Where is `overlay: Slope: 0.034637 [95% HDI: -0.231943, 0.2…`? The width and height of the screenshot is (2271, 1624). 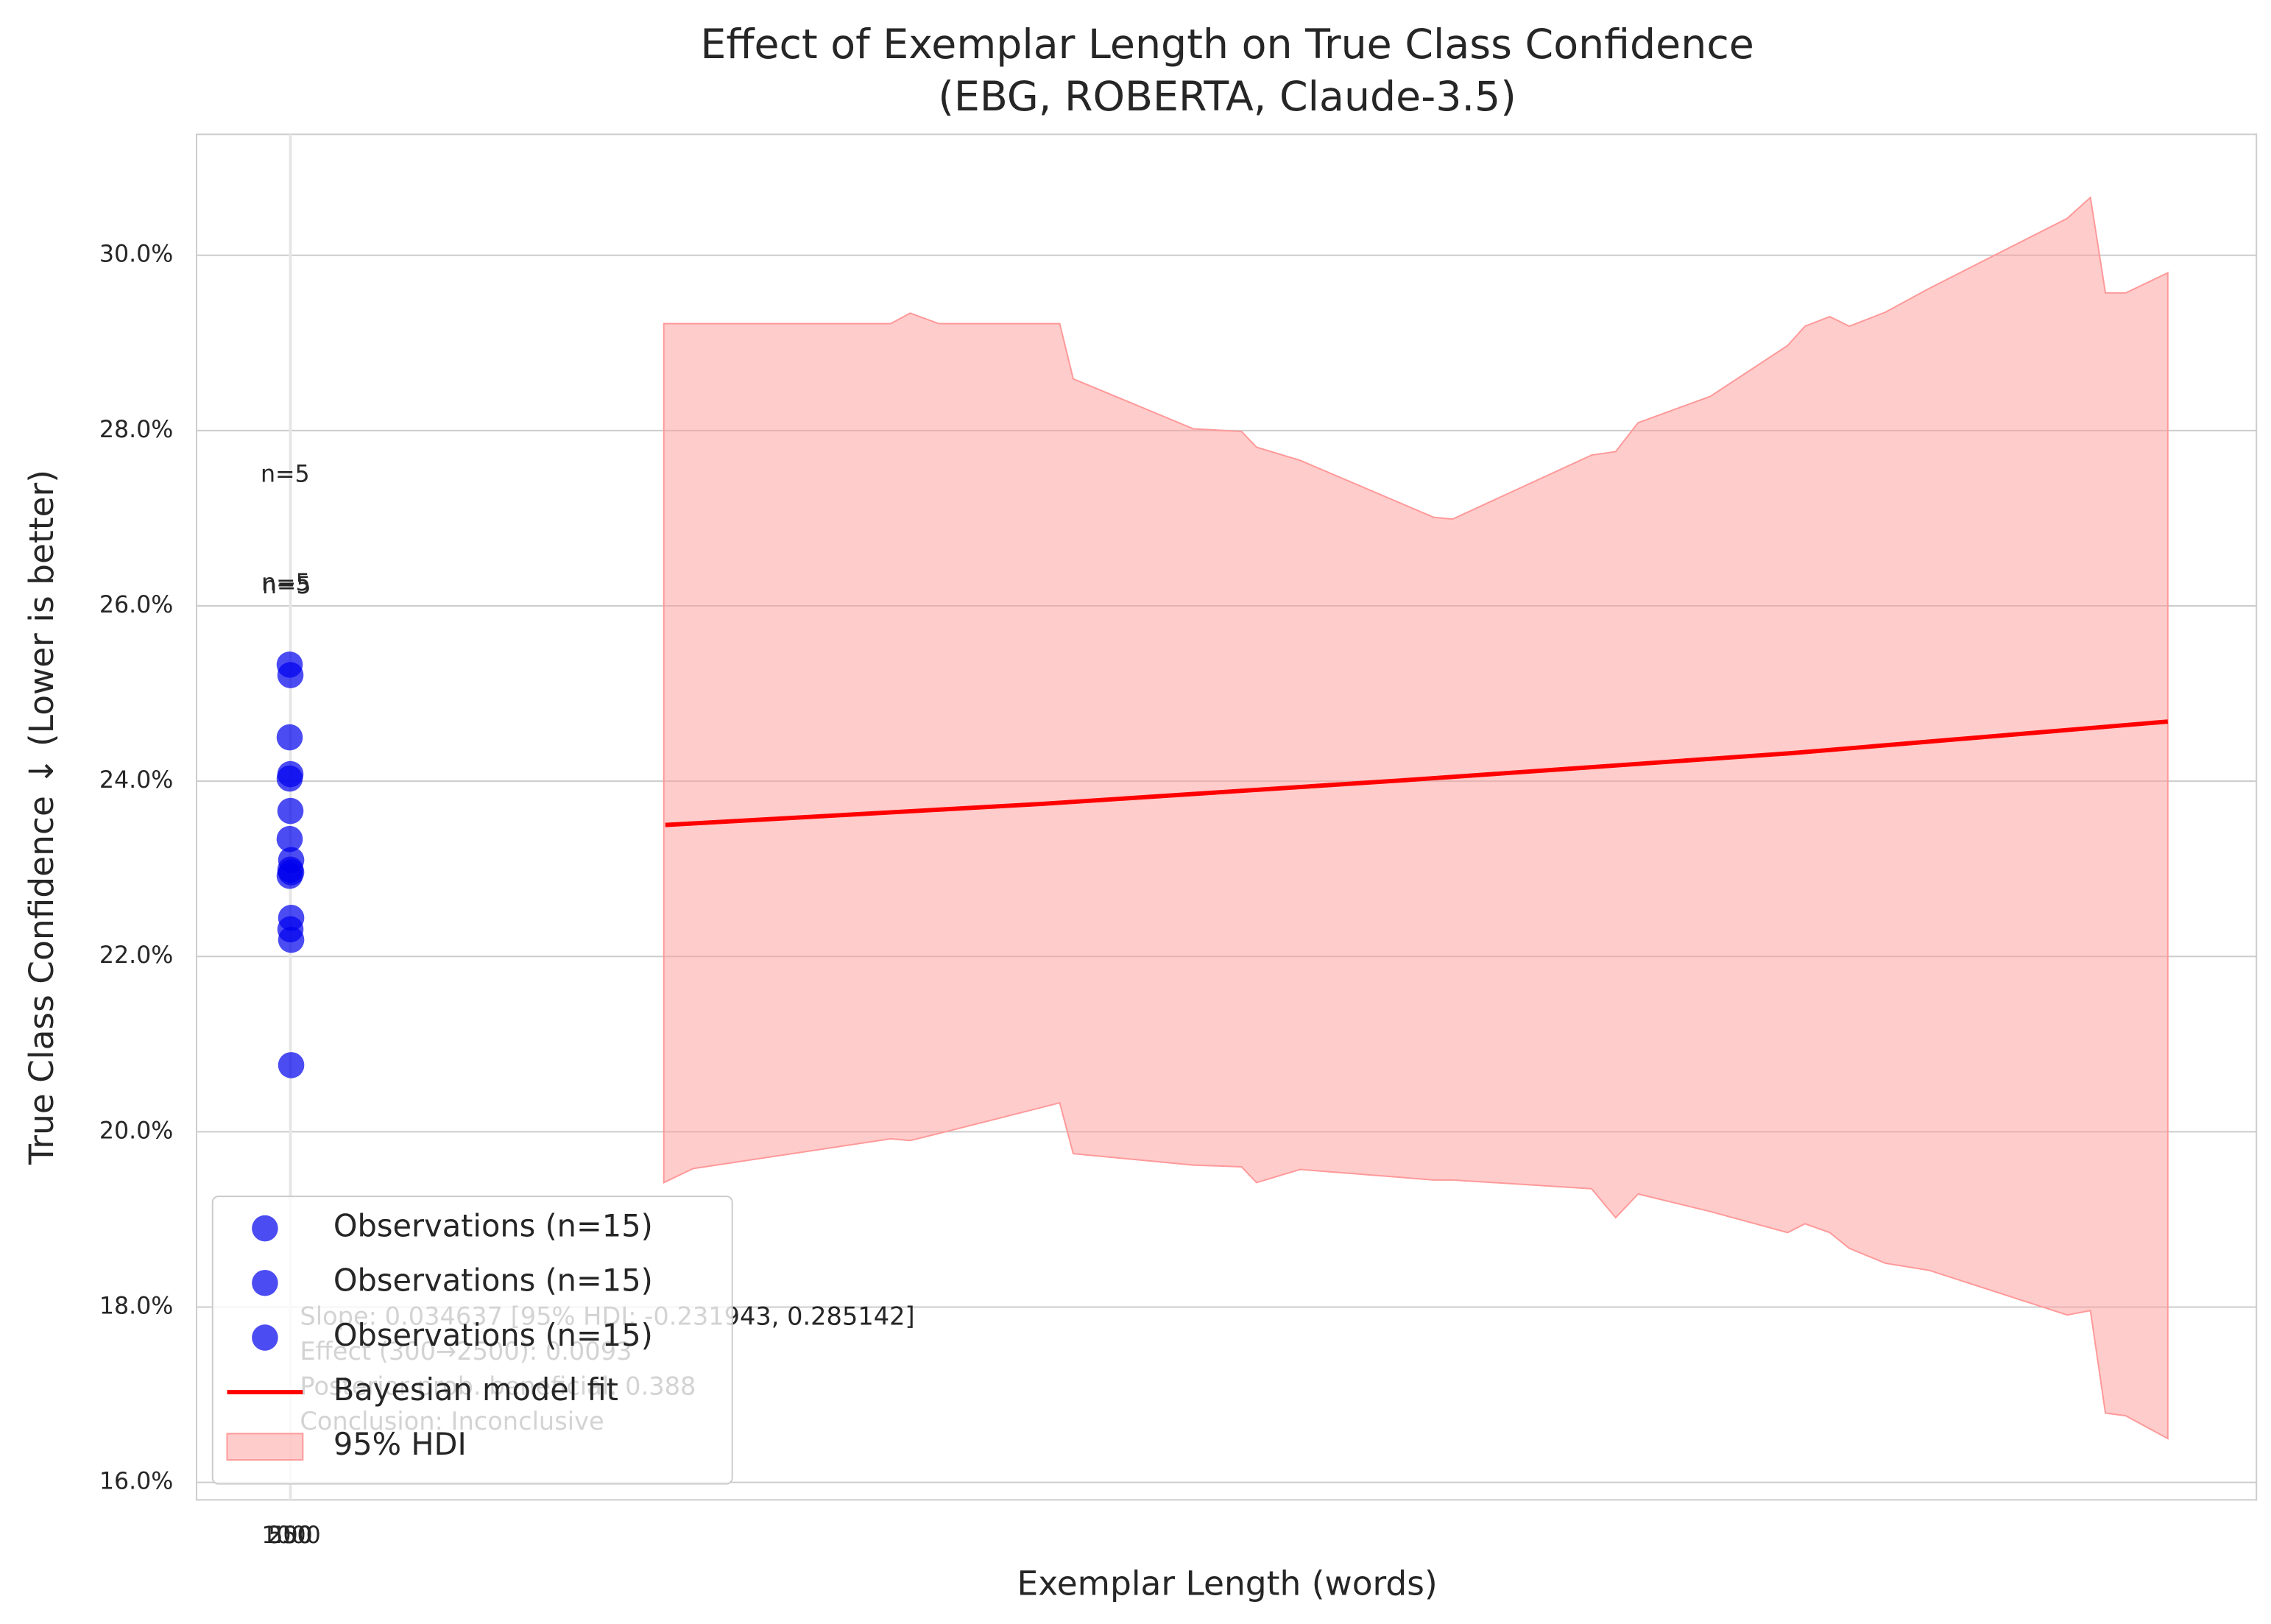 overlay: Slope: 0.034637 [95% HDI: -0.231943, 0.2… is located at coordinates (563, 1340).